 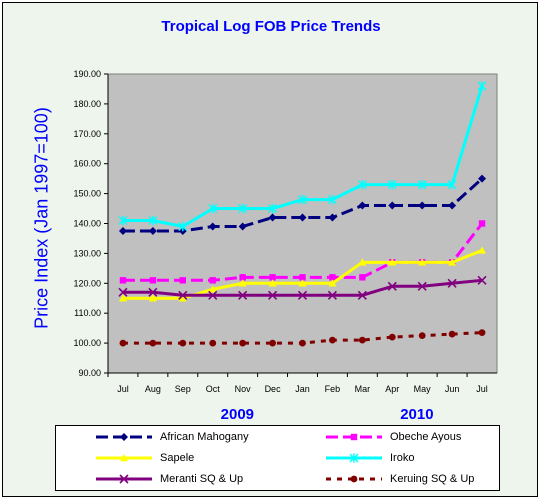 I want to click on x-tick-label: Nov, so click(x=243, y=389).